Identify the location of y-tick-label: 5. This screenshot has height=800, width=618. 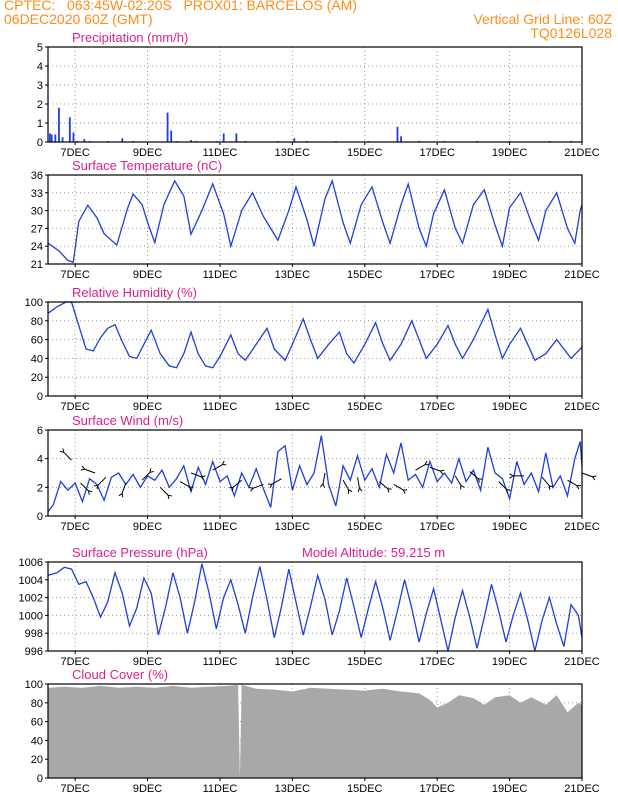
(40, 48).